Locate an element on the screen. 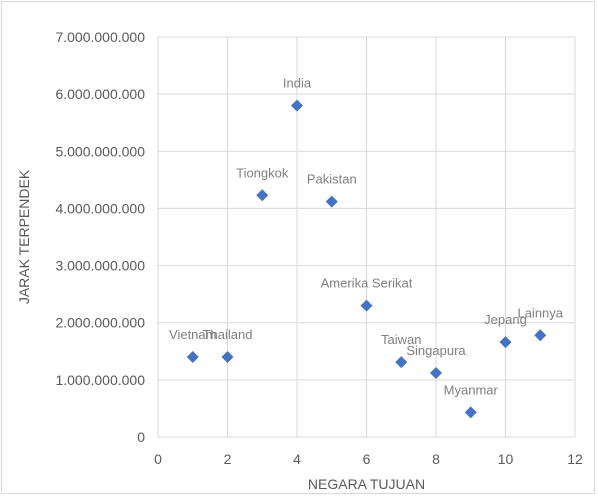 The height and width of the screenshot is (497, 598). data-point-label: India is located at coordinates (297, 83).